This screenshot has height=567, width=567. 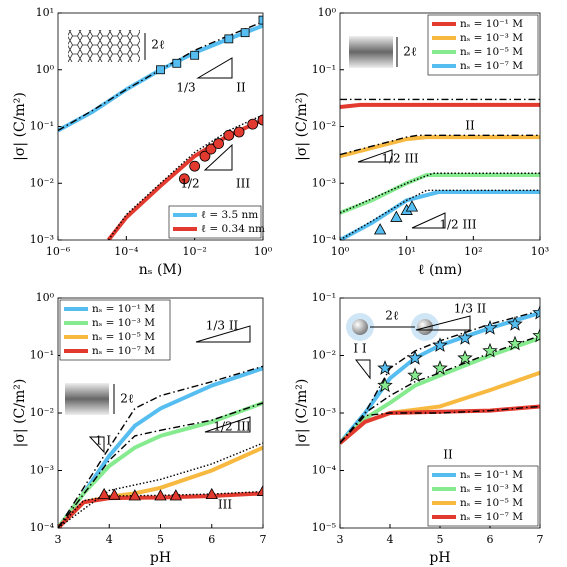 I want to click on legend-label: nₛ = 10⁻⁵ M, so click(x=491, y=52).